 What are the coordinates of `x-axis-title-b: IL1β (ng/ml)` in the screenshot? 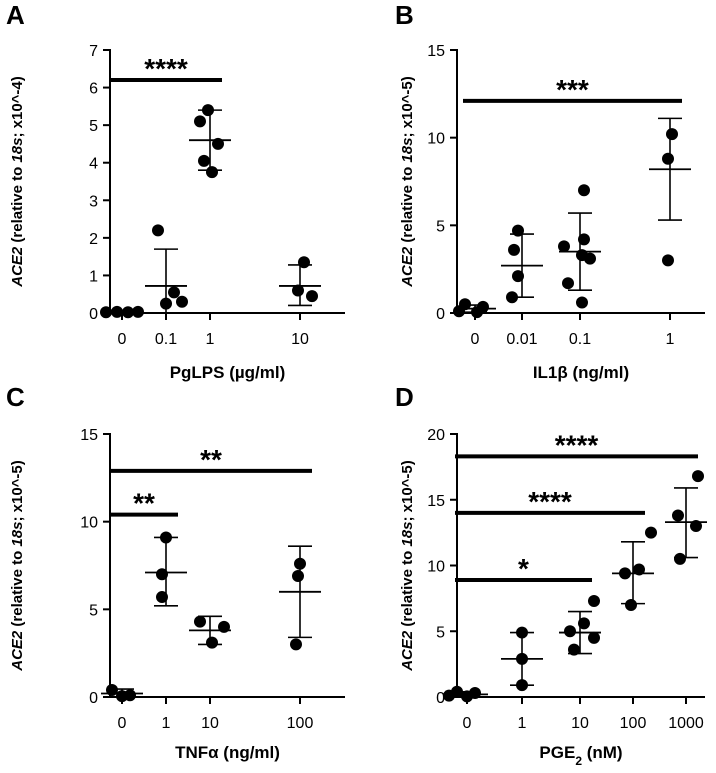 It's located at (581, 372).